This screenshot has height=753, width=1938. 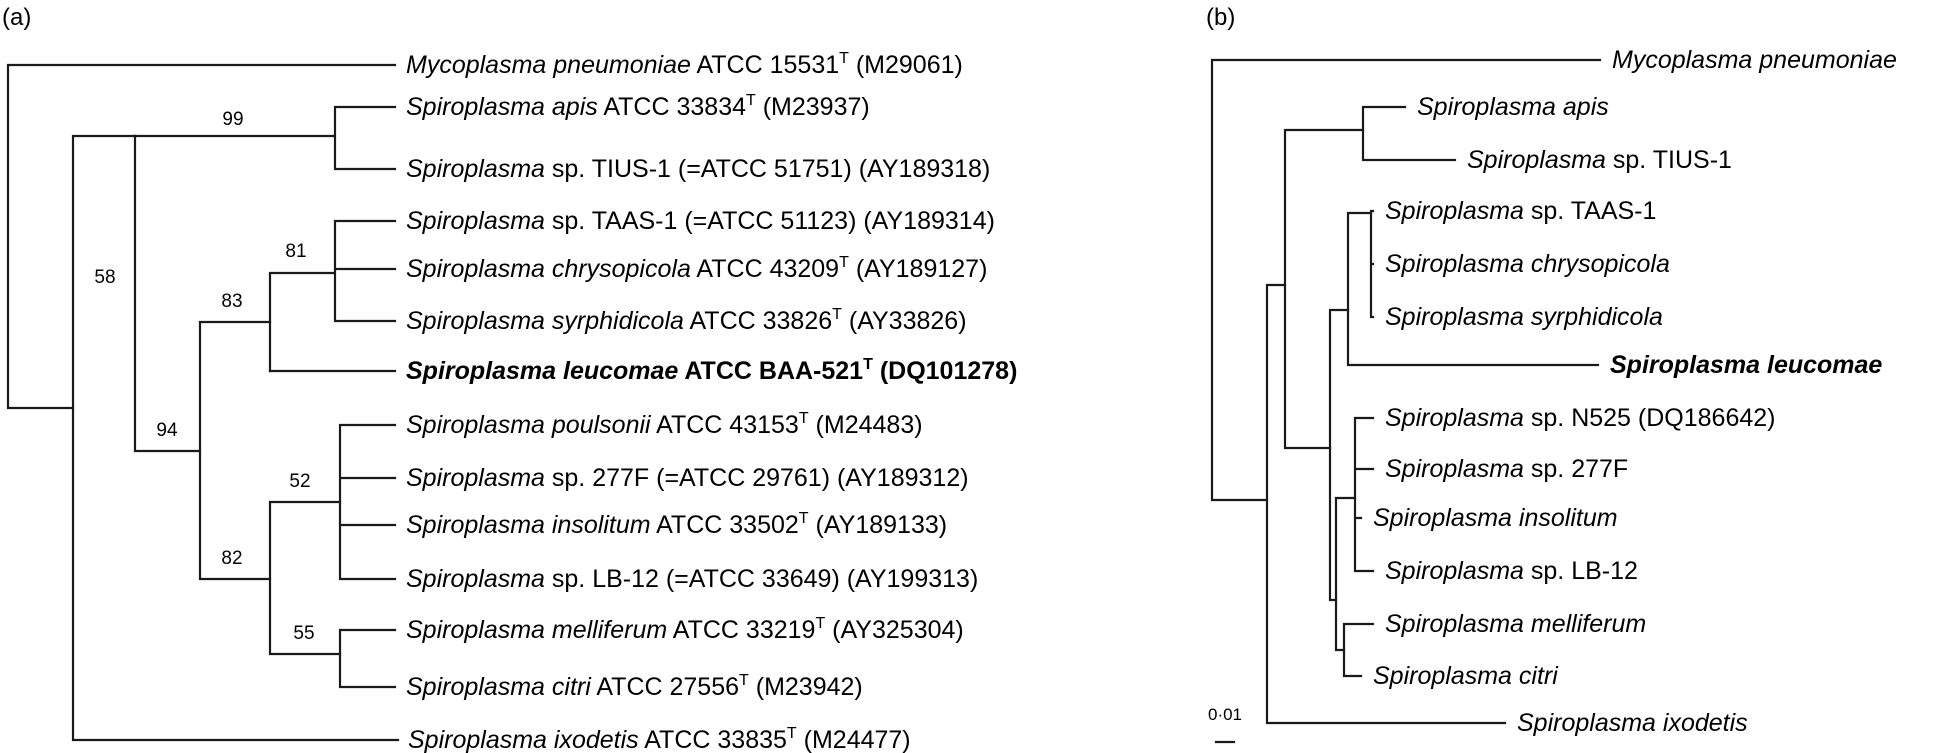 What do you see at coordinates (918, 269) in the screenshot?
I see `accession-text: (AY189127)` at bounding box center [918, 269].